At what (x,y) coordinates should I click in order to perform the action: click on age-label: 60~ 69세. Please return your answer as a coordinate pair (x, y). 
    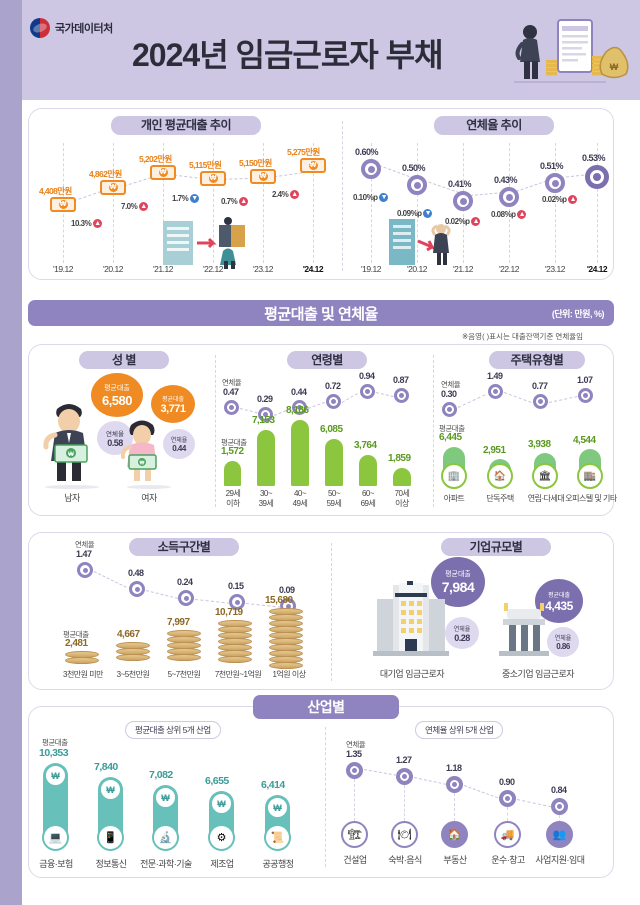
    Looking at the image, I should click on (368, 498).